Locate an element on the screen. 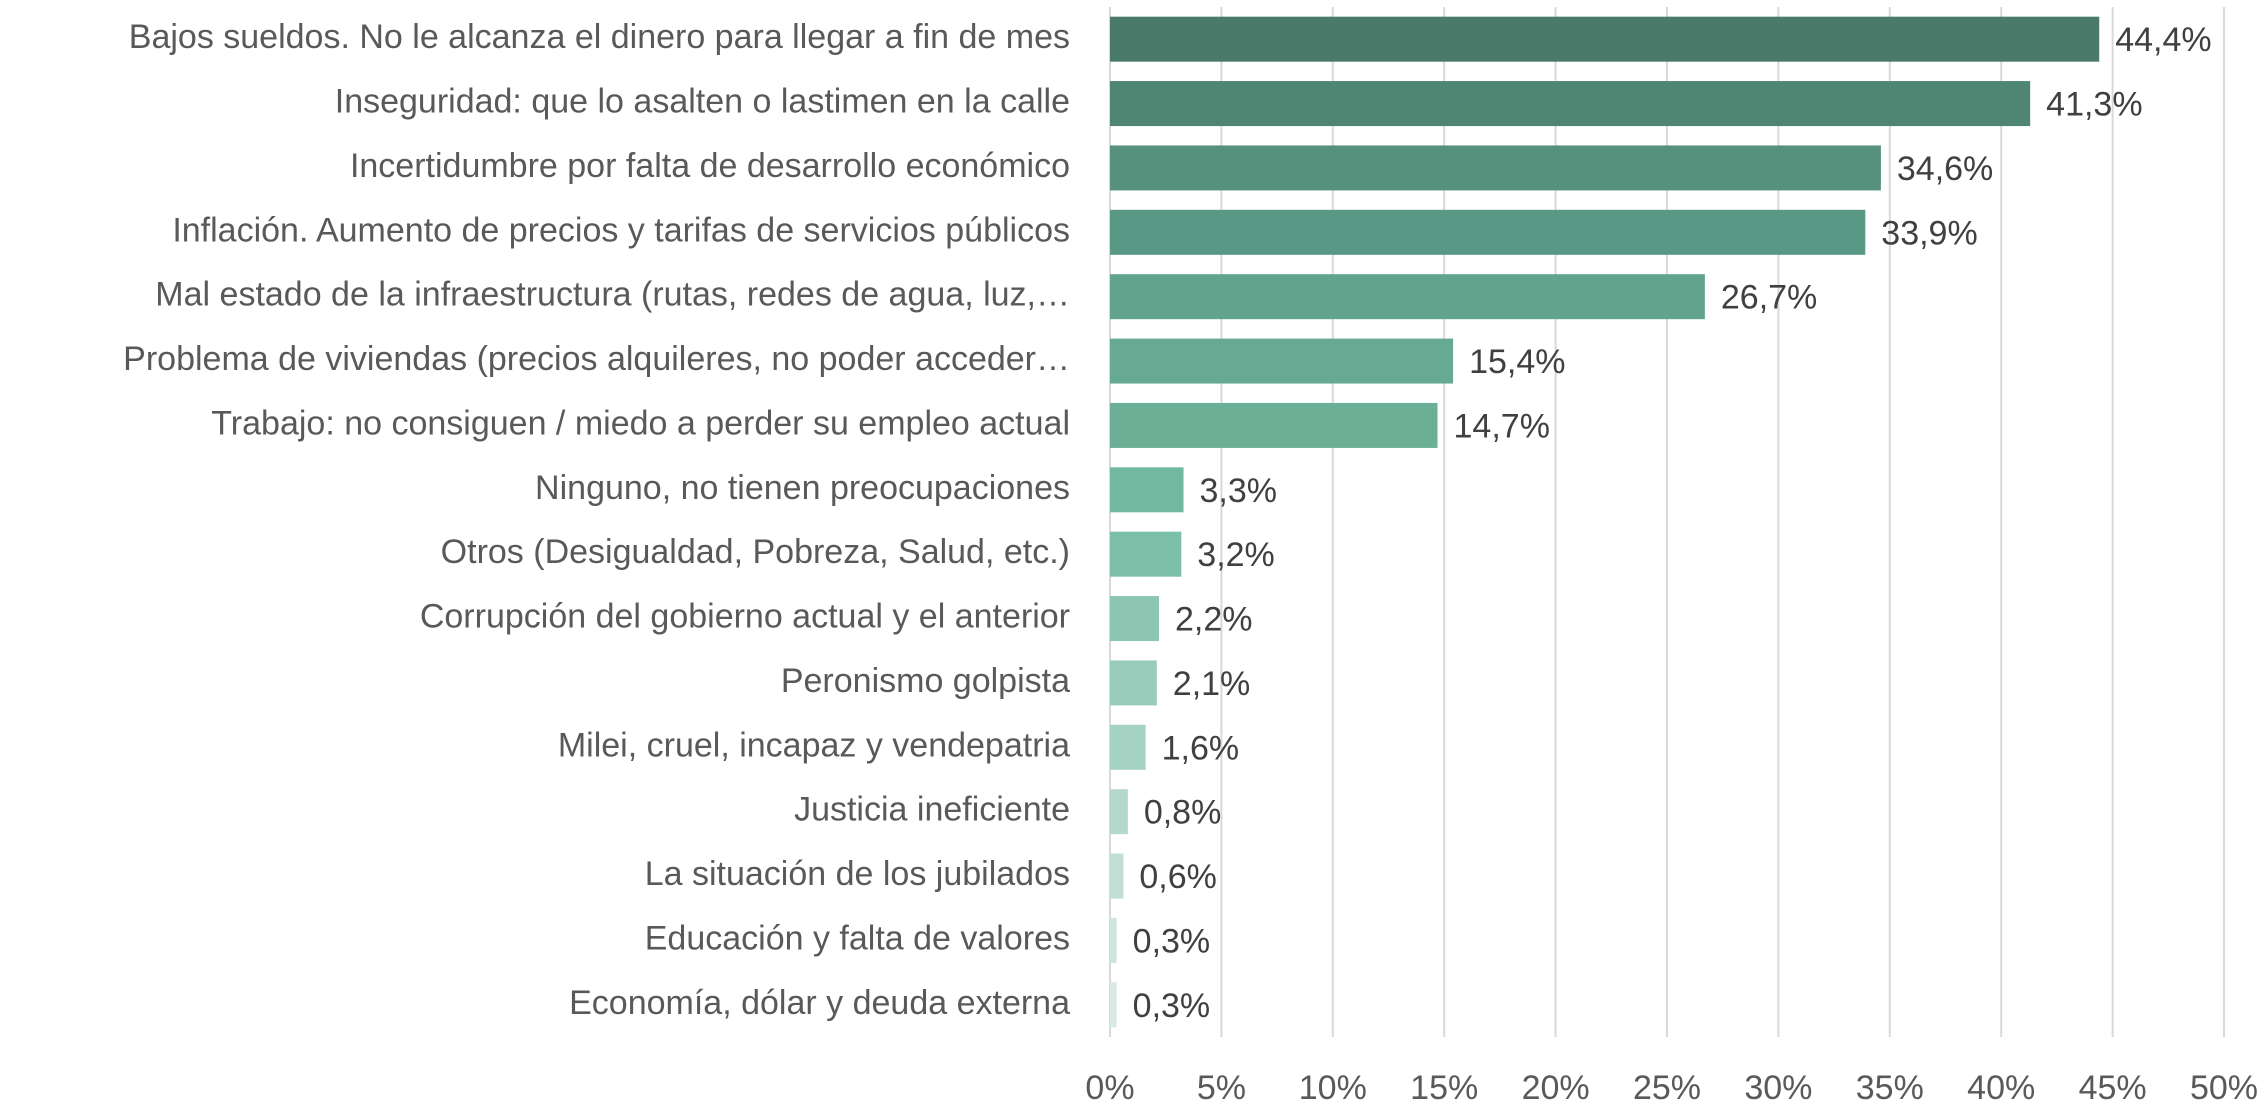 The image size is (2264, 1108). x-tick-label: 20% is located at coordinates (1556, 1088).